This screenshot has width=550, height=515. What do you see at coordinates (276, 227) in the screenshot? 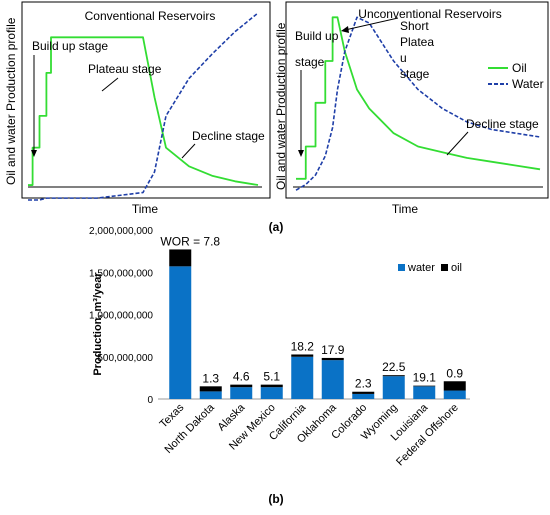
I see `panel-label-a: (a)` at bounding box center [276, 227].